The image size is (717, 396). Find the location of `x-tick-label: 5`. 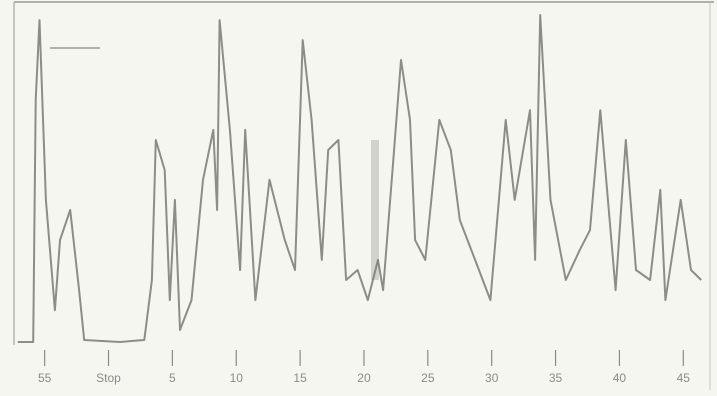

x-tick-label: 5 is located at coordinates (172, 378).